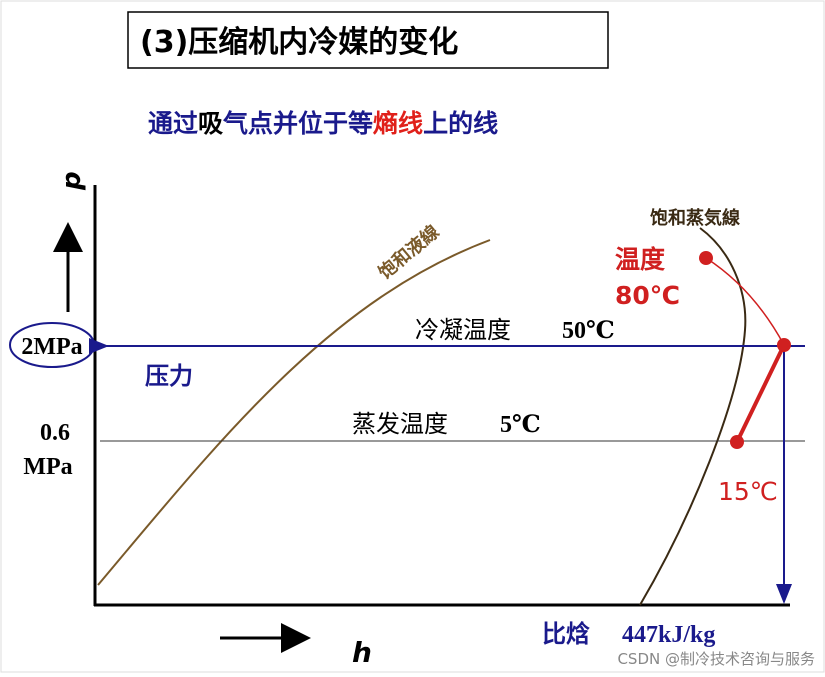 This screenshot has width=825, height=677. Describe the element at coordinates (745, 301) in the screenshot. I see `compression-curve` at that location.